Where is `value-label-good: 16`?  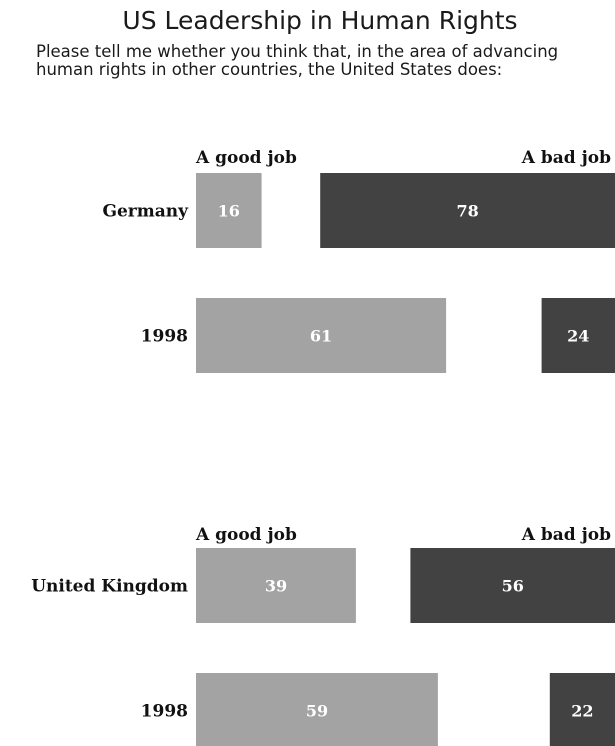
value-label-good: 16 is located at coordinates (229, 211).